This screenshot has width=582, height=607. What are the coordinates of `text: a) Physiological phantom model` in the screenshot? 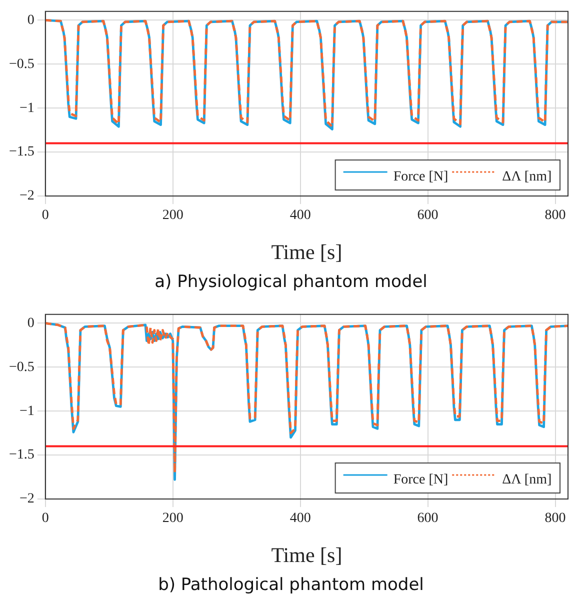 It's located at (291, 282).